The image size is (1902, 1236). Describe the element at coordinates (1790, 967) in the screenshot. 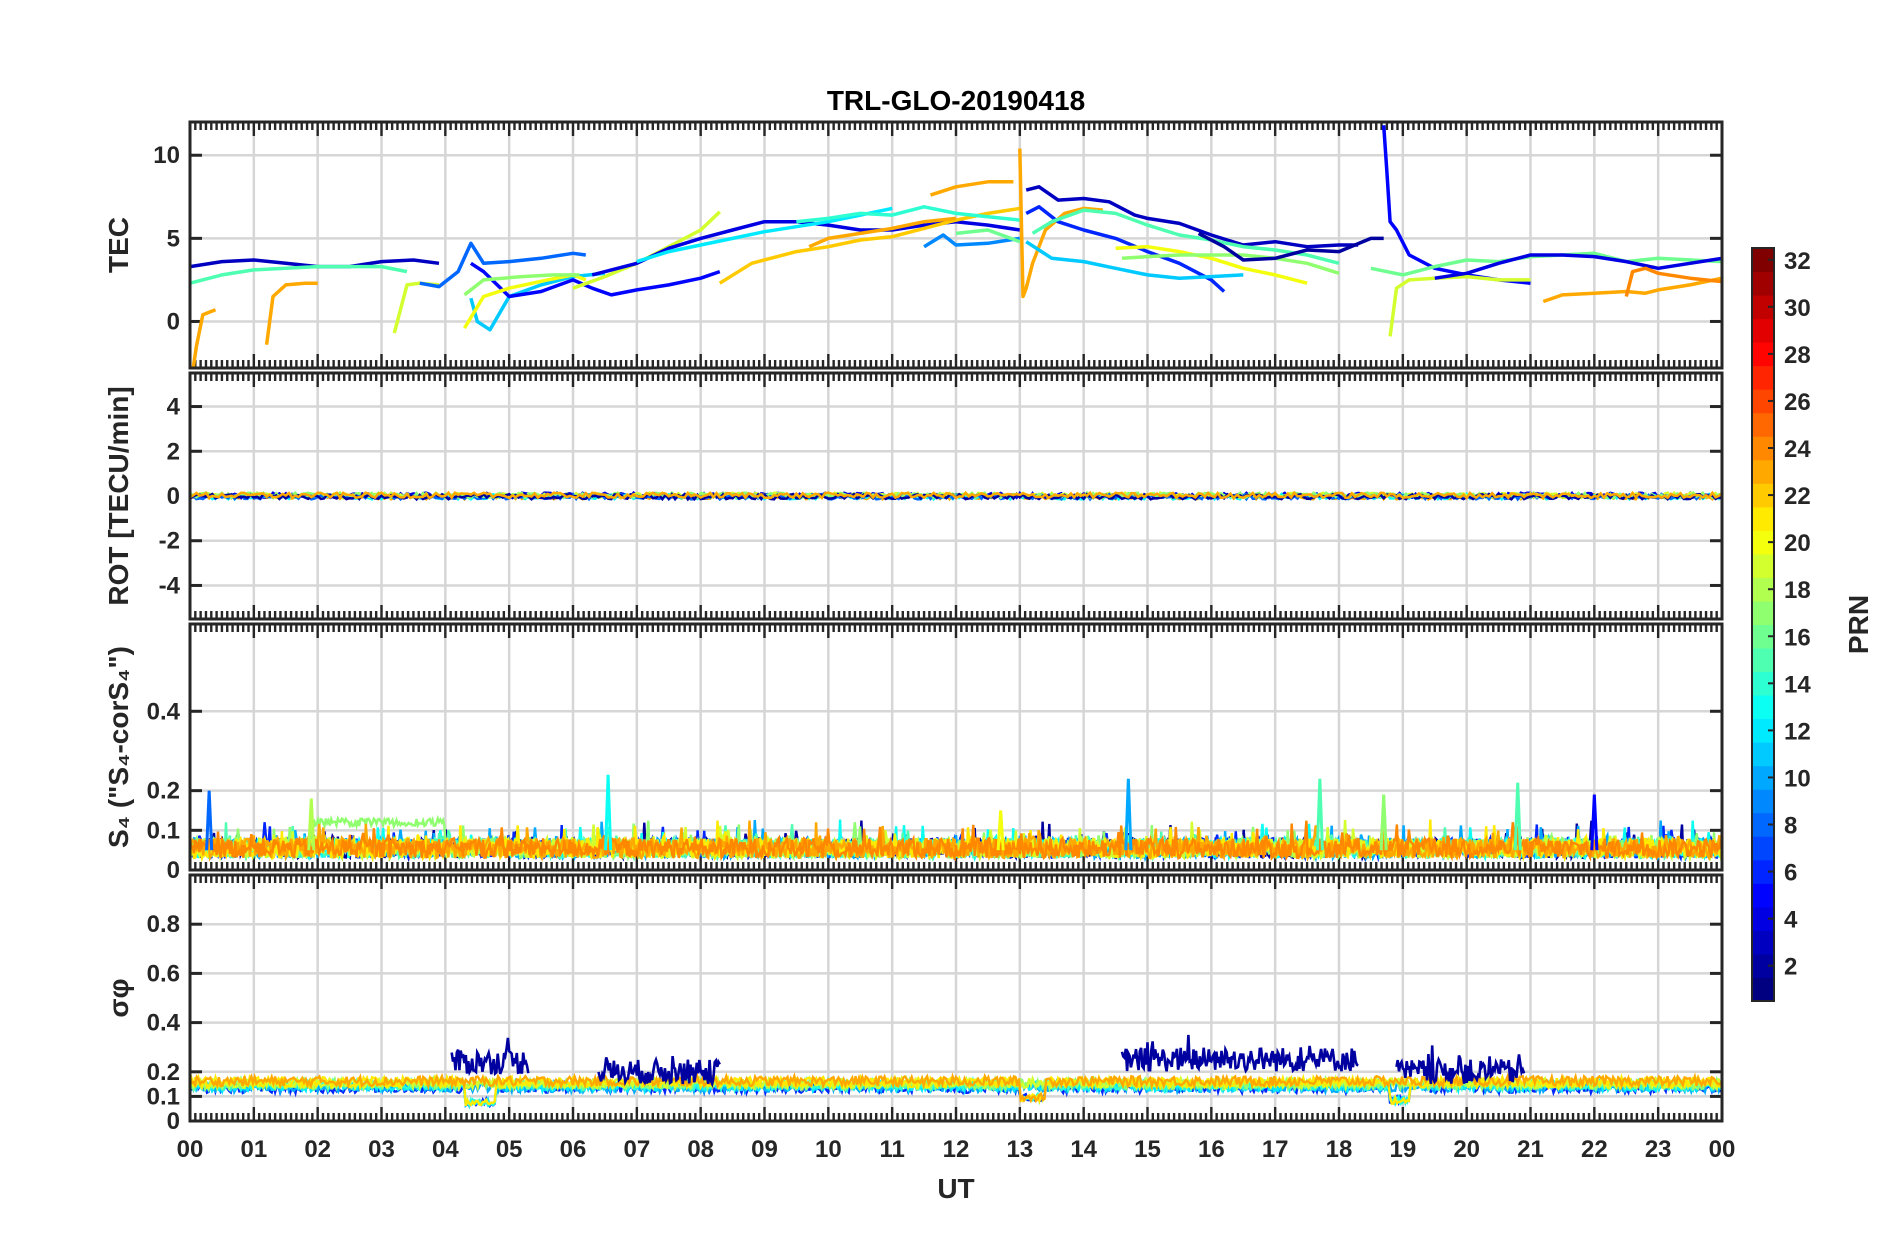

I see `colorbar-tick-label: 2` at that location.